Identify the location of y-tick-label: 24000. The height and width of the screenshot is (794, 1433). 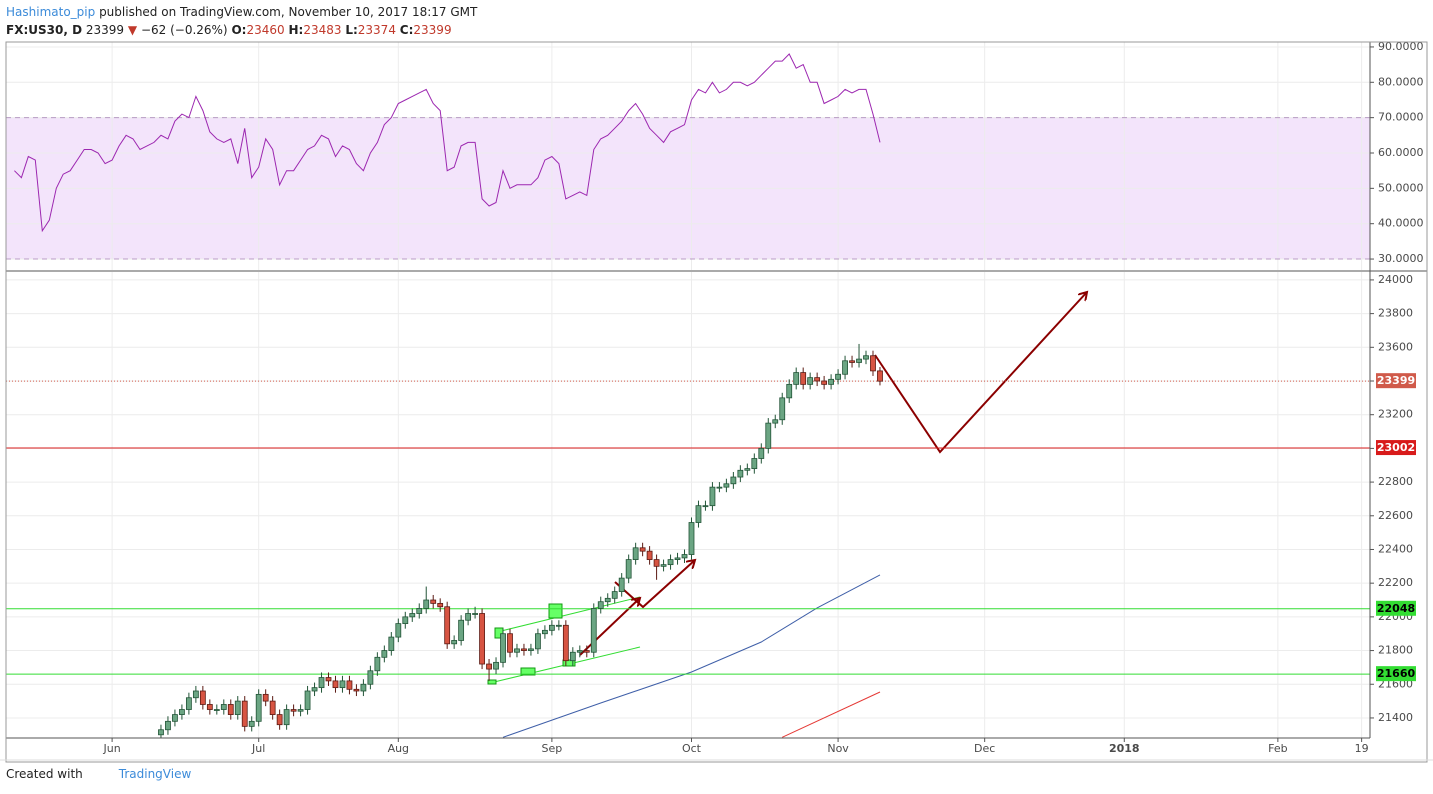
(1395, 279).